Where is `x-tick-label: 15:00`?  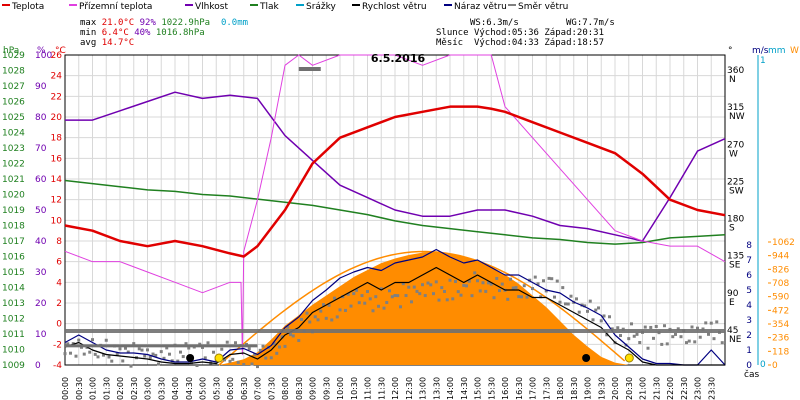 x-tick-label: 15:00 is located at coordinates (478, 388).